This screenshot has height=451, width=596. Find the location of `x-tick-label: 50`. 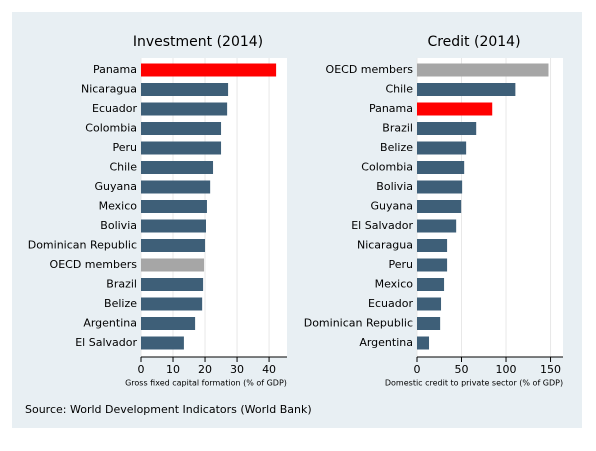

x-tick-label: 50 is located at coordinates (462, 369).